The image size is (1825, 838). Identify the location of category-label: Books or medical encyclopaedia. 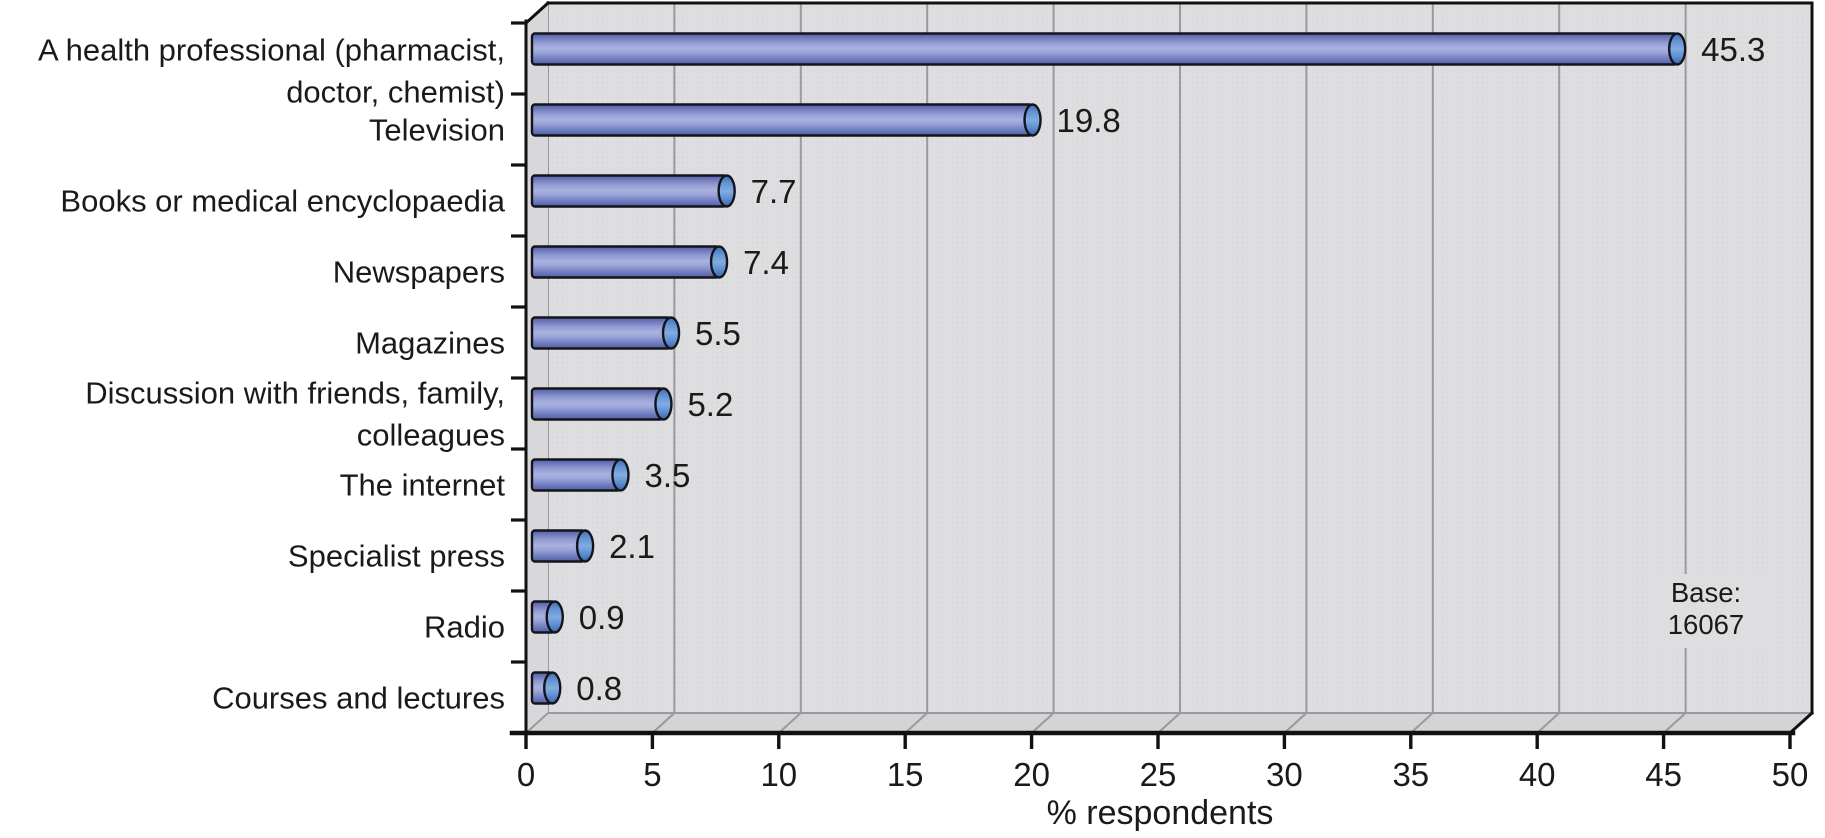
(282, 201).